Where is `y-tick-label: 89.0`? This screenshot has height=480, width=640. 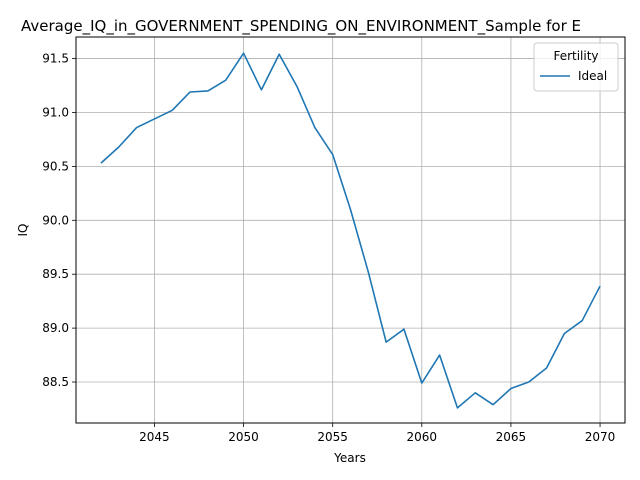 y-tick-label: 89.0 is located at coordinates (55, 328).